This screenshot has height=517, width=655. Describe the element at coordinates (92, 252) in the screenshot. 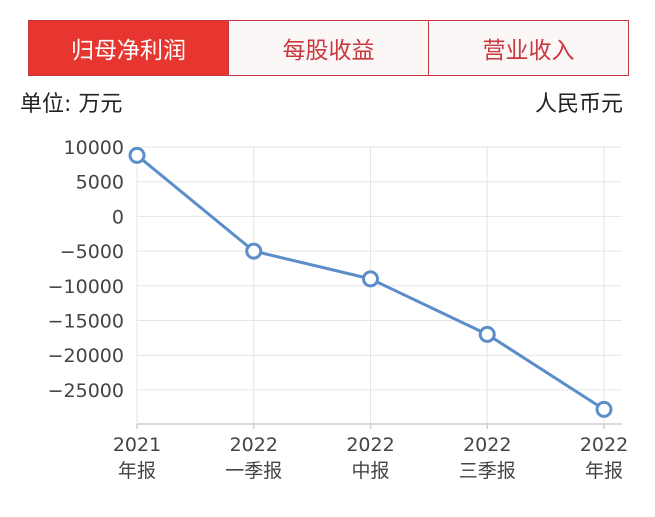

I see `y-tick-label: −5000` at that location.